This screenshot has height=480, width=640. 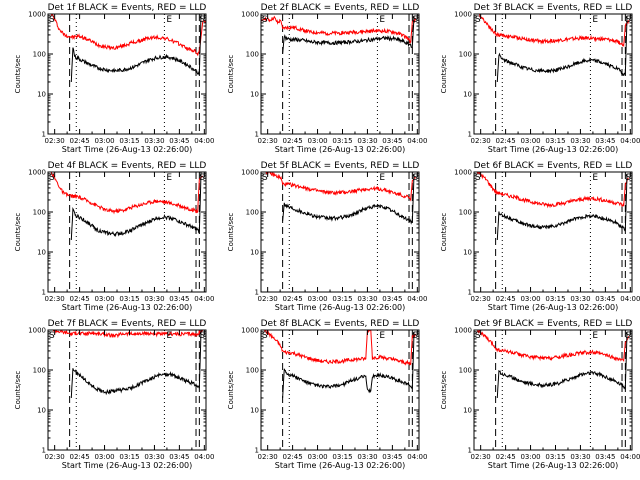 I want to click on panel-title: Det 4f BLACK = Events, RED = LLD, so click(x=127, y=166).